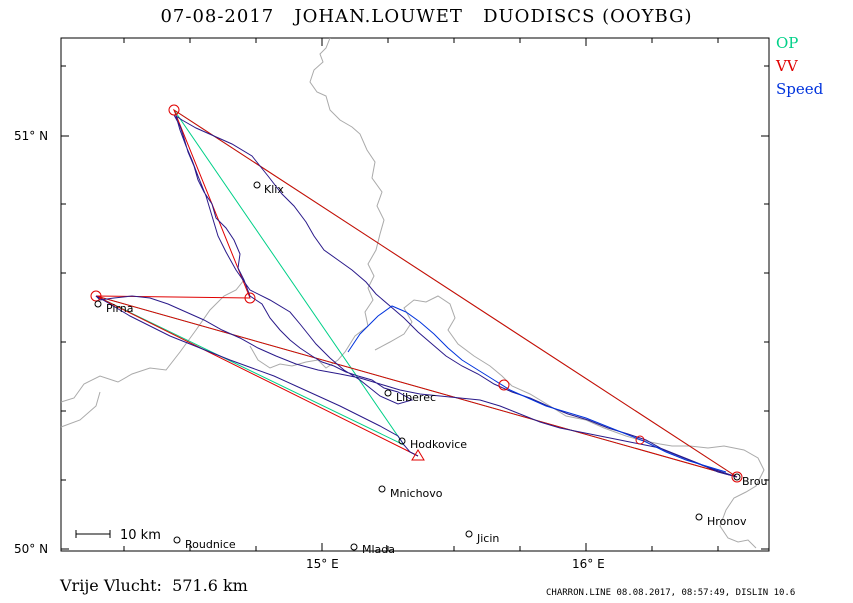 This screenshot has width=853, height=603. I want to click on town-mnichovo: Mnichovo, so click(416, 493).